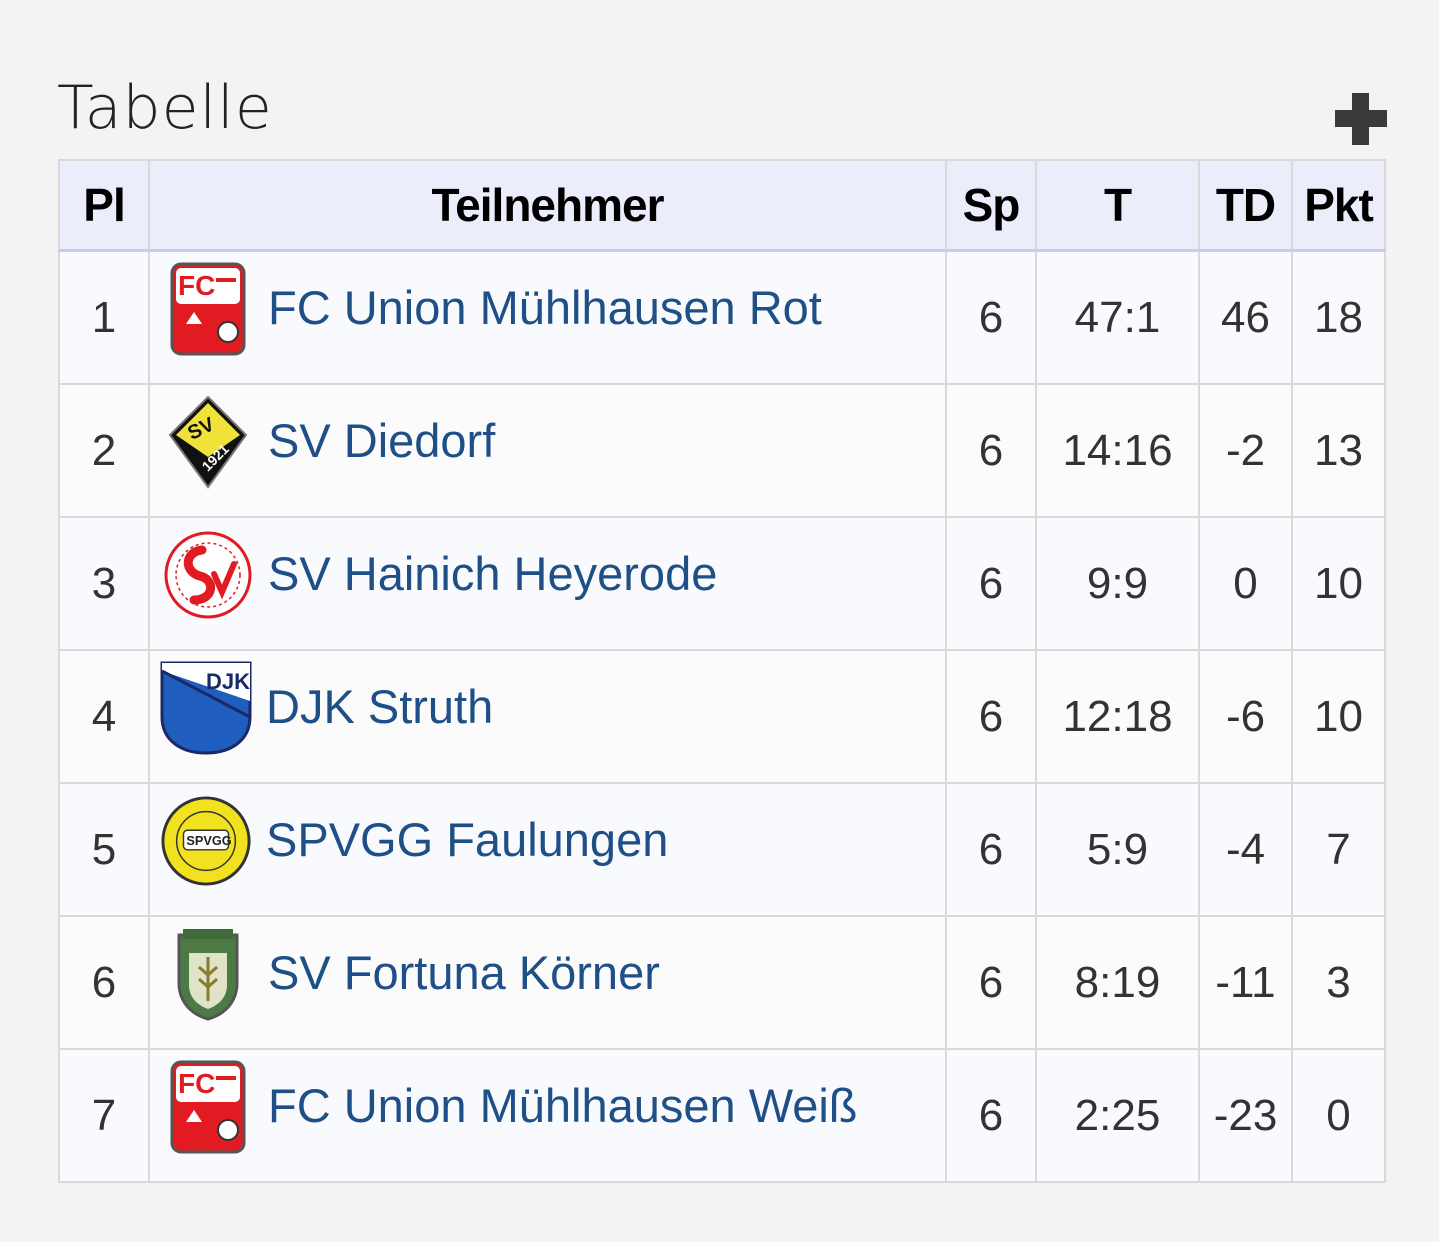 The image size is (1439, 1242). What do you see at coordinates (722, 716) in the screenshot?
I see `table-row: 4 DJK DJK Struth 6 12:18 -6` at bounding box center [722, 716].